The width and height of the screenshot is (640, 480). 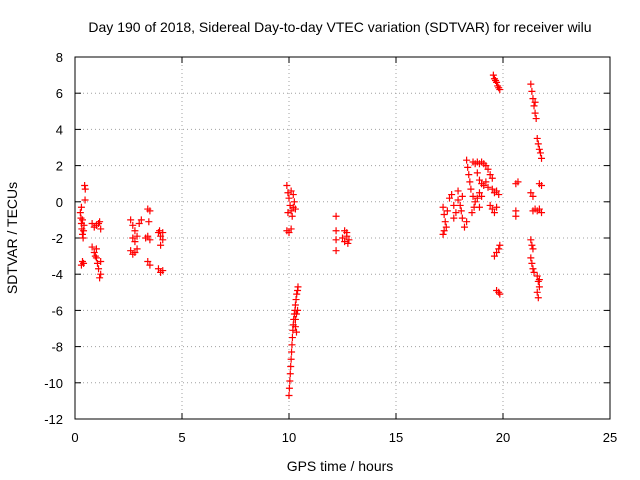 What do you see at coordinates (340, 466) in the screenshot?
I see `x-axis-label: GPS time / hours` at bounding box center [340, 466].